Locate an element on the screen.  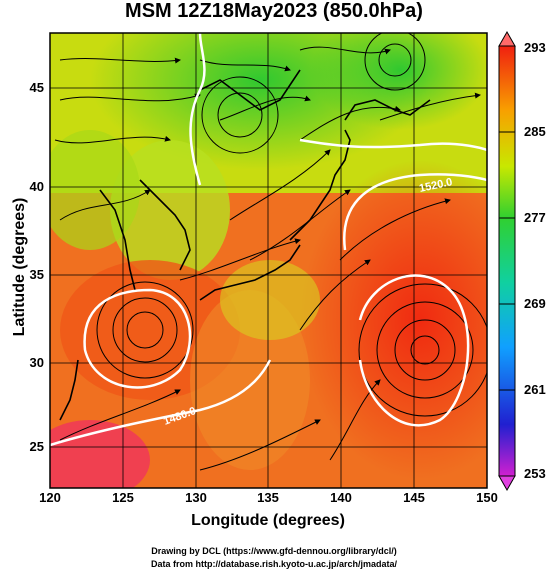
x-tick: 140 is located at coordinates (341, 497).